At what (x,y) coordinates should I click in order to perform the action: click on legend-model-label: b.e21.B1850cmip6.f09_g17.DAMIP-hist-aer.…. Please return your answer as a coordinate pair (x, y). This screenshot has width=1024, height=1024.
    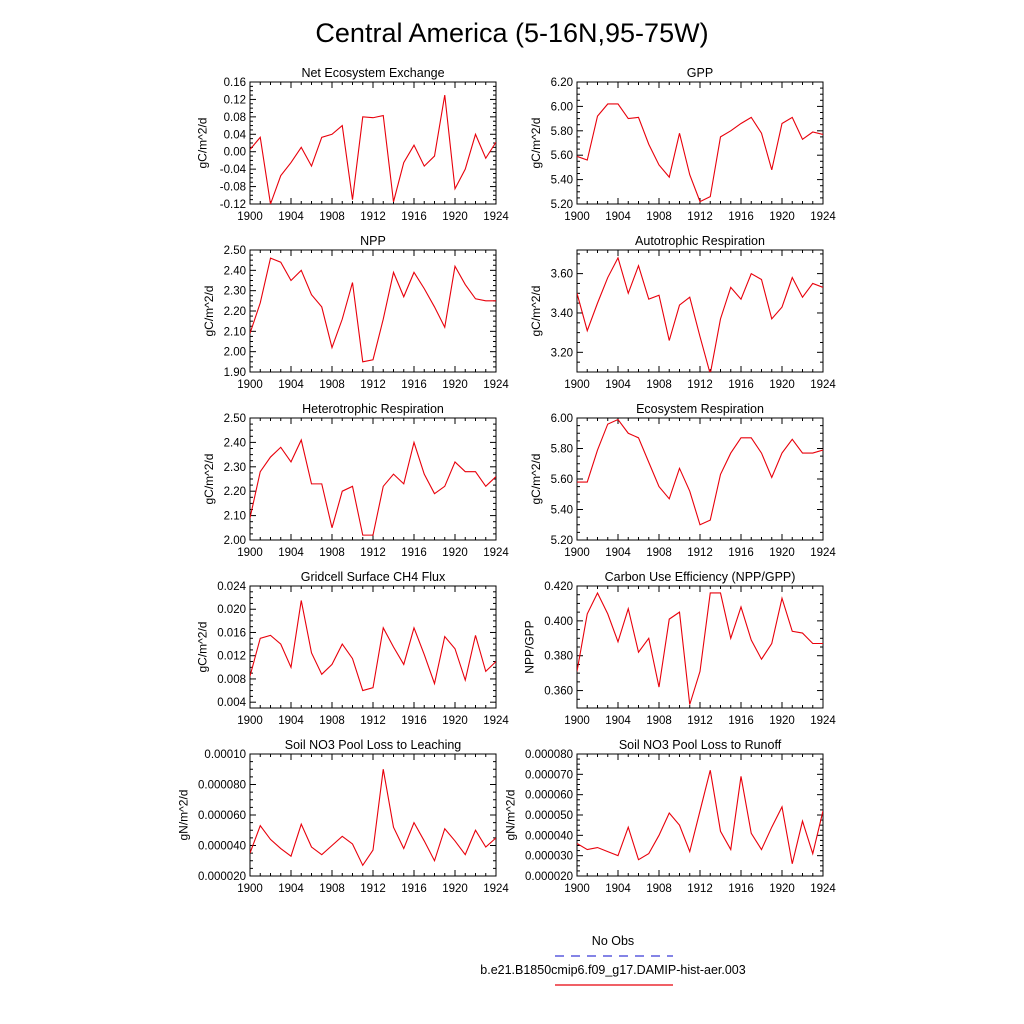
    Looking at the image, I should click on (612, 970).